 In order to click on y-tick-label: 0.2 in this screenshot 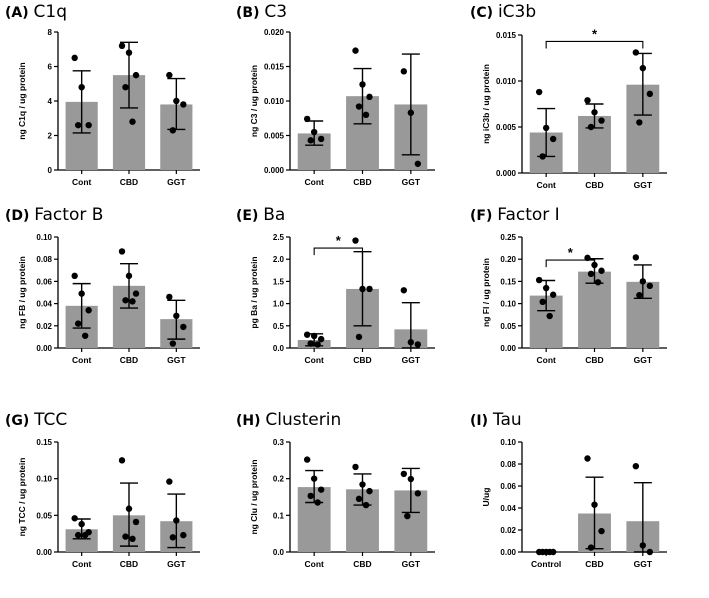, I will do `click(279, 479)`.